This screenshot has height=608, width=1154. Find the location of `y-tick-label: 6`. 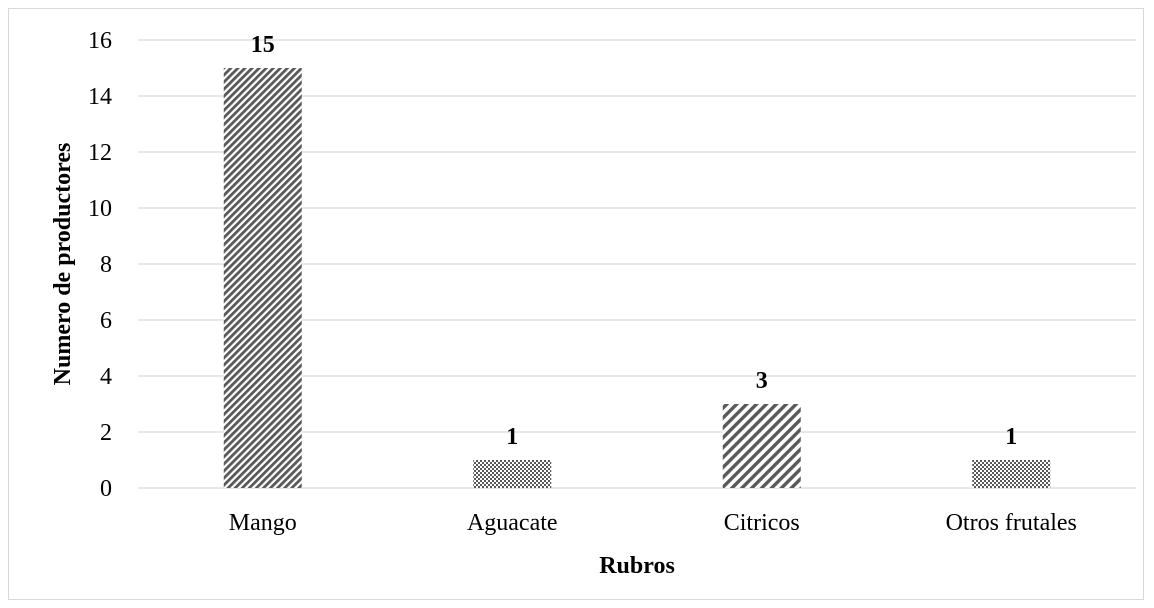

y-tick-label: 6 is located at coordinates (106, 321).